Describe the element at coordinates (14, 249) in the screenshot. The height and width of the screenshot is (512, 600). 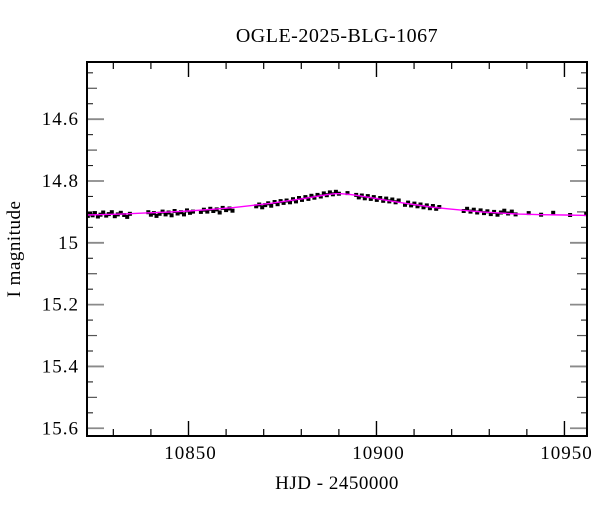
I see `y-axis-label: I magnitude` at that location.